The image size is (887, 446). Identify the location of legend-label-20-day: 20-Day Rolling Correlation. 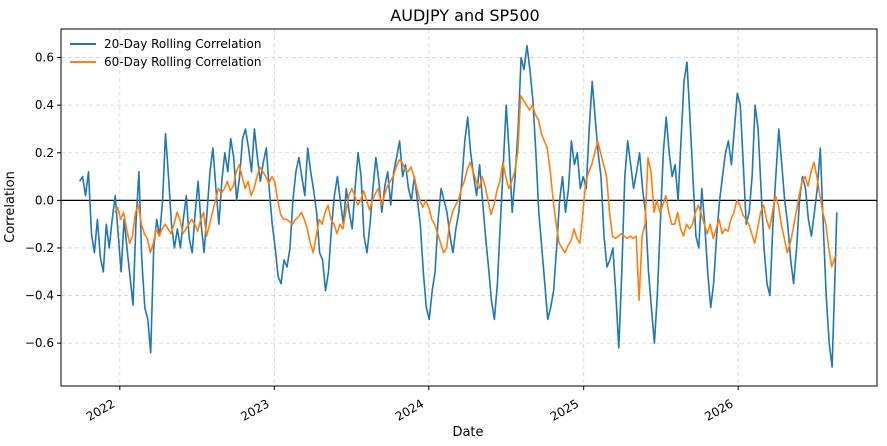
(182, 44).